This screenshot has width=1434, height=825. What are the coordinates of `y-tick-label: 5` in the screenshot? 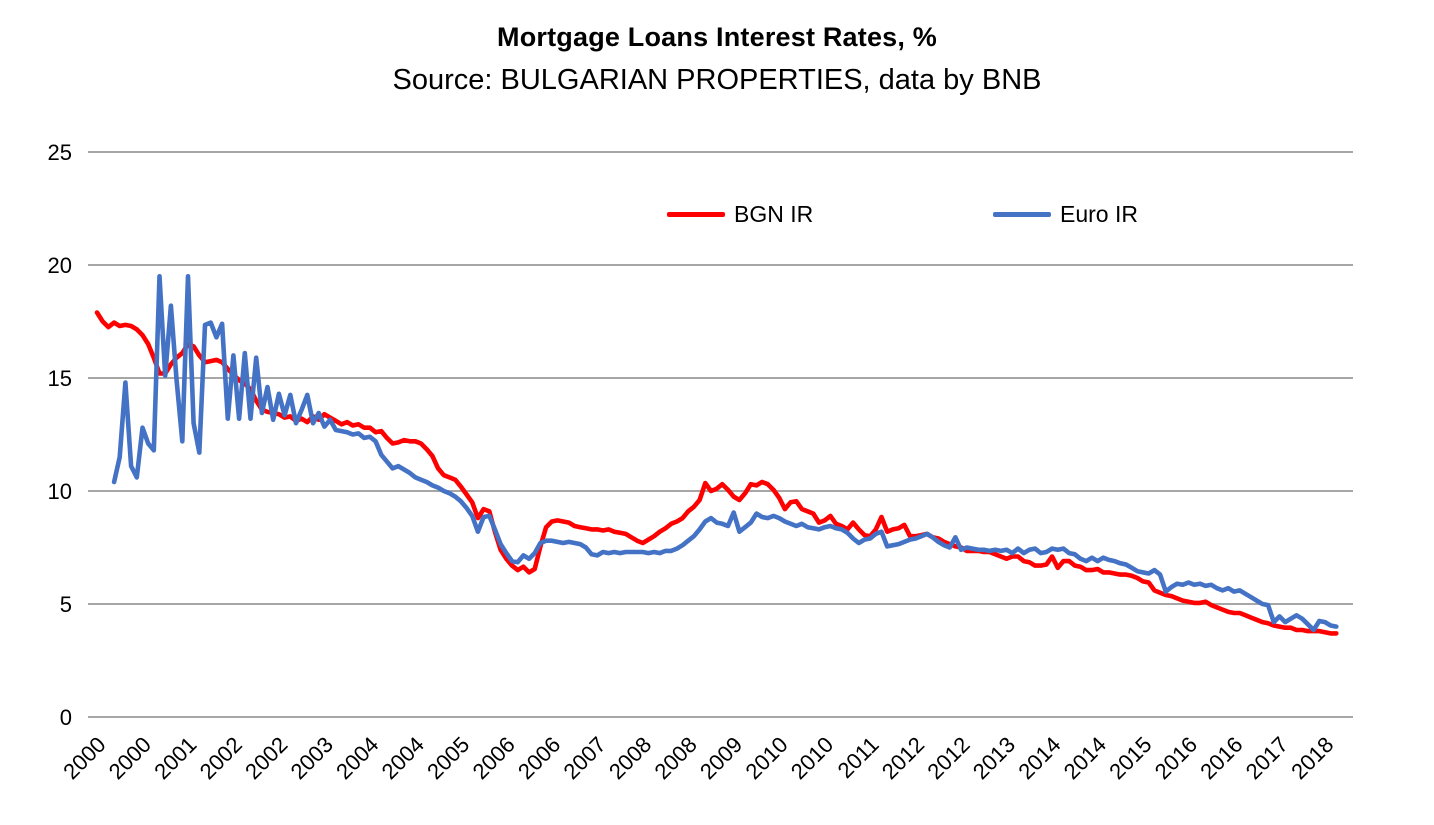 It's located at (66, 604).